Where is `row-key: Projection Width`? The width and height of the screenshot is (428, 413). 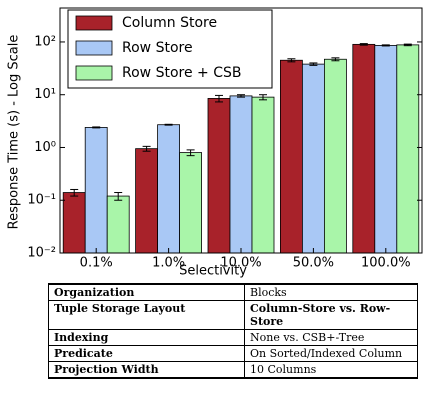
row-key: Projection Width is located at coordinates (146, 370).